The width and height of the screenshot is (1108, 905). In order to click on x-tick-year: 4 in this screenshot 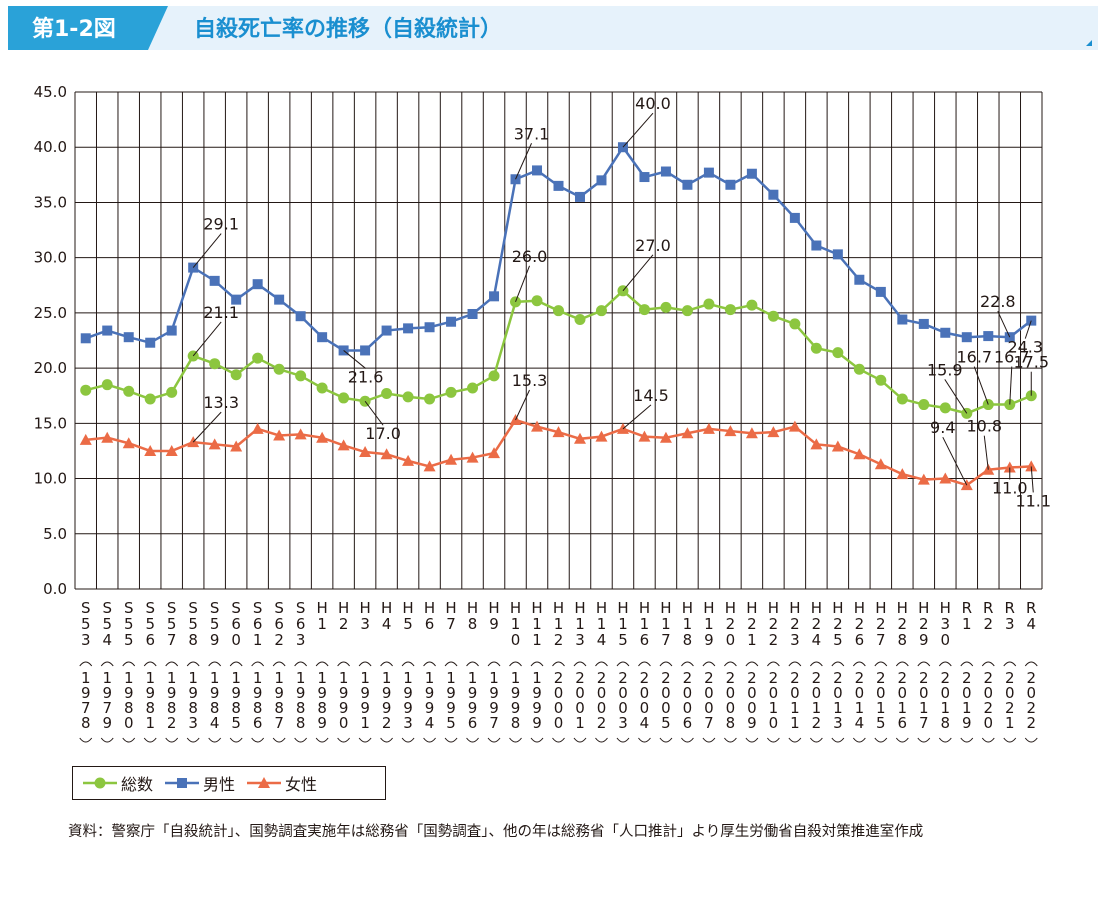, I will do `click(860, 723)`.